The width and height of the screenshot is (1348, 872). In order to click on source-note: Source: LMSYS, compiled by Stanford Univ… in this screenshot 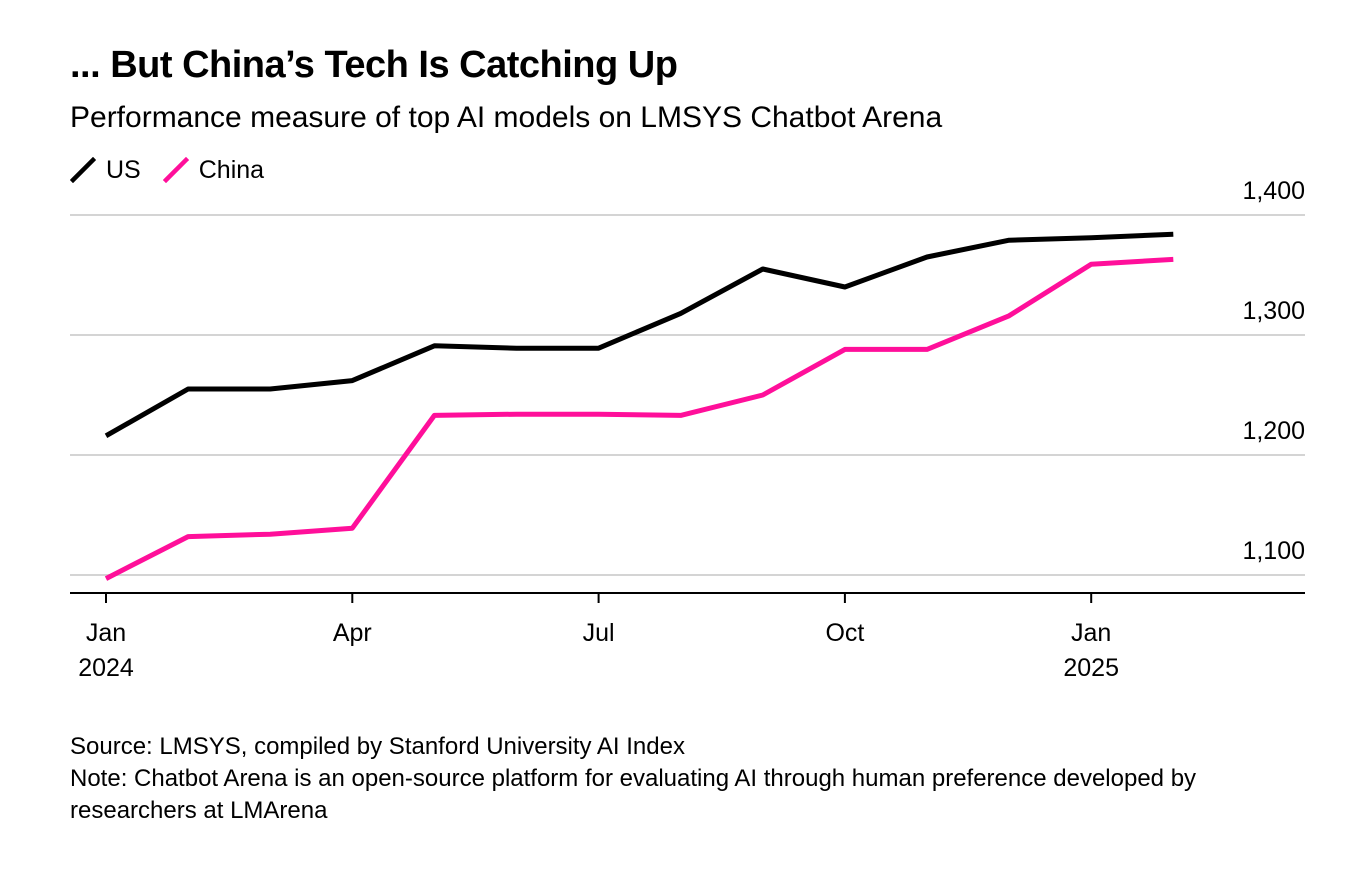, I will do `click(377, 746)`.